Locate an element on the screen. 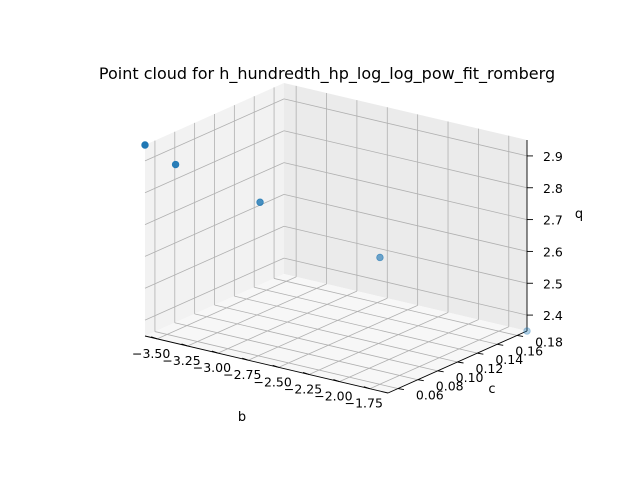  x-axis-label: b is located at coordinates (242, 417).